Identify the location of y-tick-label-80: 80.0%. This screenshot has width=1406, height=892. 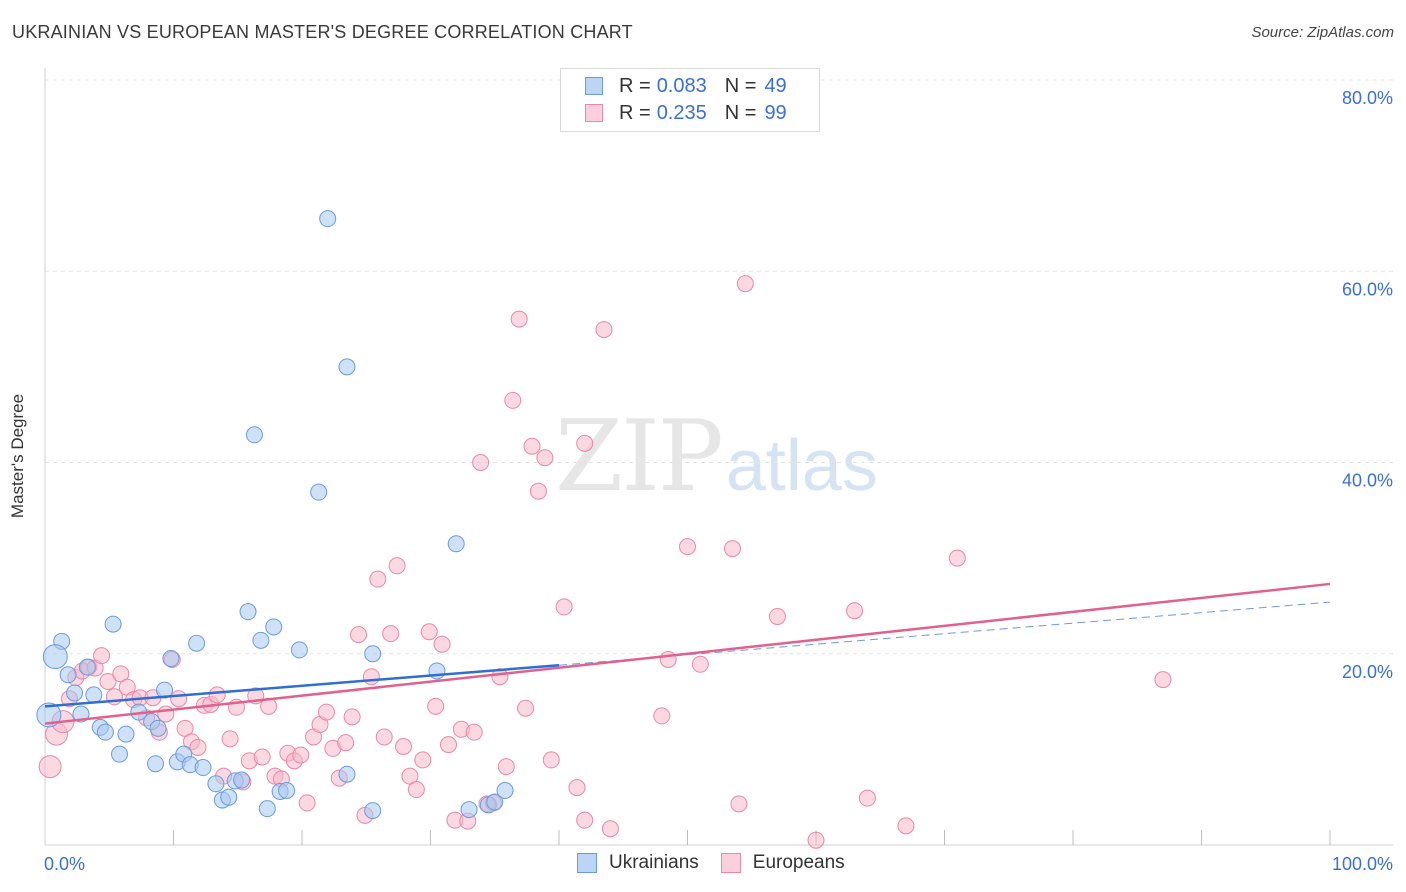
(1367, 98).